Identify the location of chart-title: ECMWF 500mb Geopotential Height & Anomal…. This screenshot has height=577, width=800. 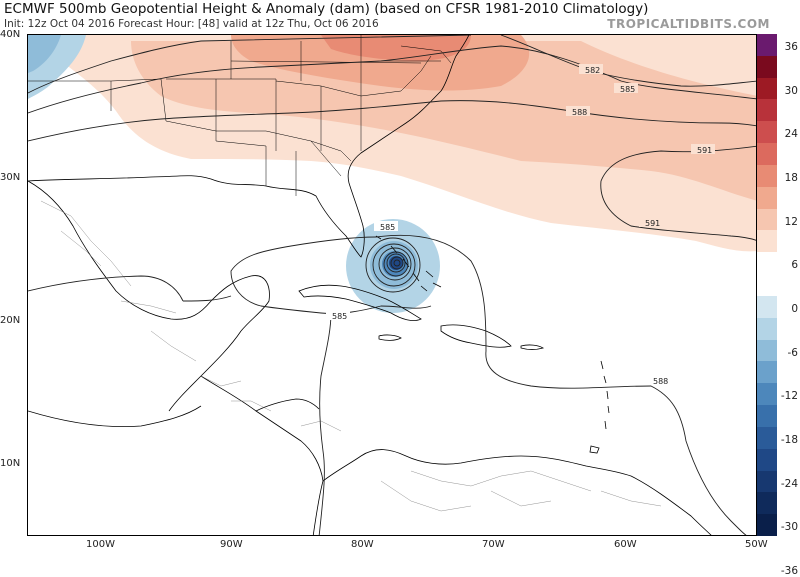
(326, 9).